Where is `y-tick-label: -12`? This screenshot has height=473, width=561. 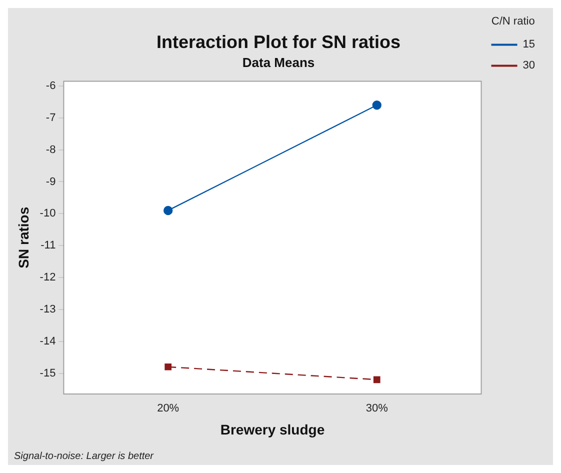
y-tick-label: -12 is located at coordinates (48, 278).